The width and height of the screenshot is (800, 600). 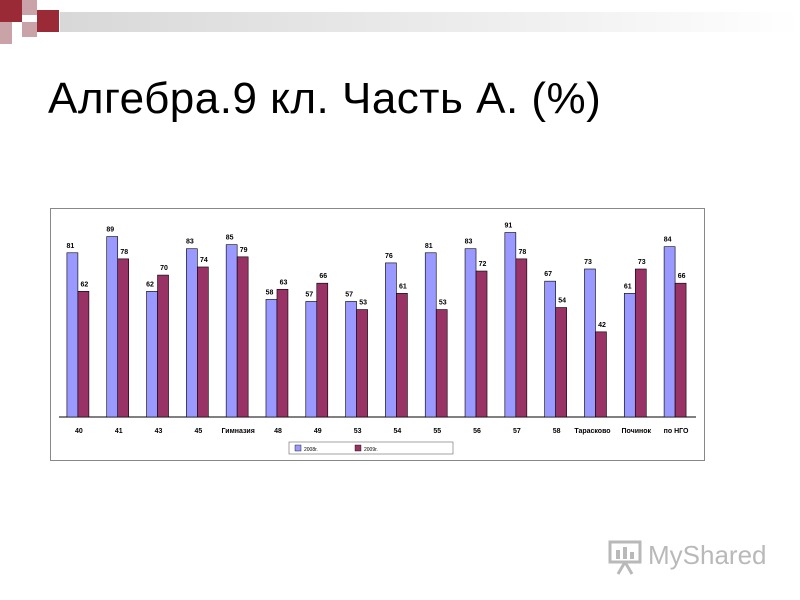 I want to click on data-label: 85, so click(x=230, y=238).